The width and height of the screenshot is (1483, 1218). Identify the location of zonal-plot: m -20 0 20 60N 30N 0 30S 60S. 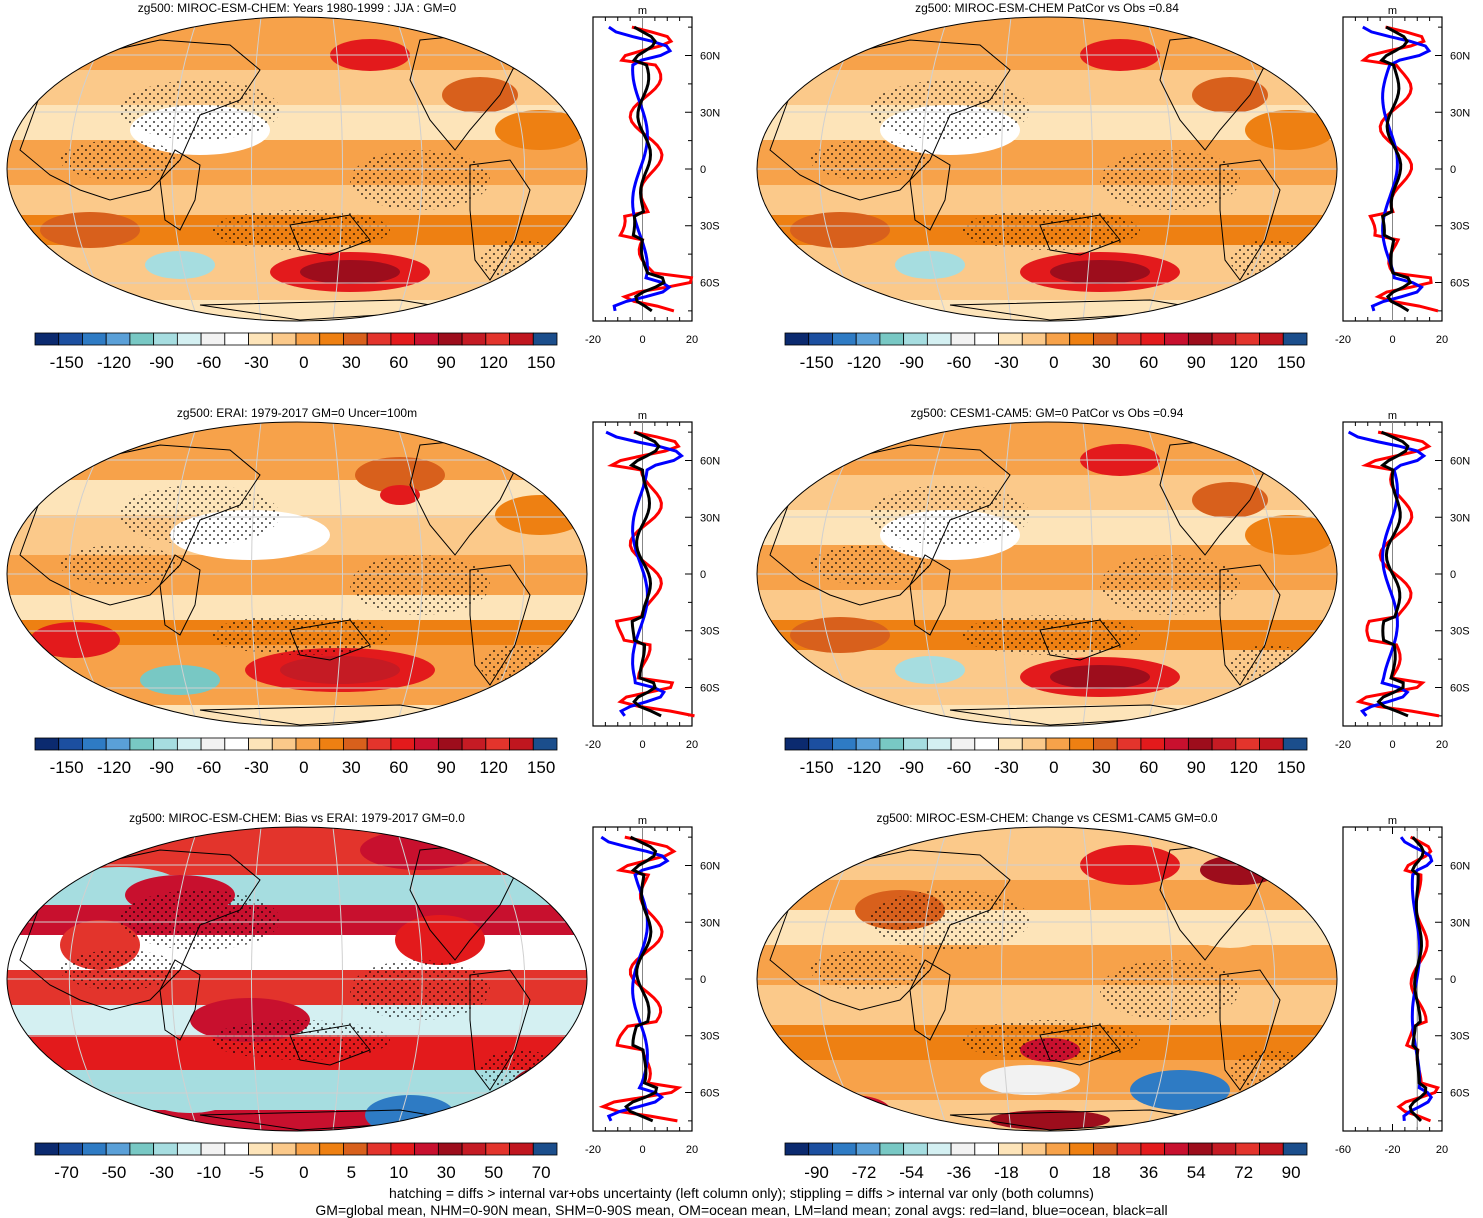
(652, 985).